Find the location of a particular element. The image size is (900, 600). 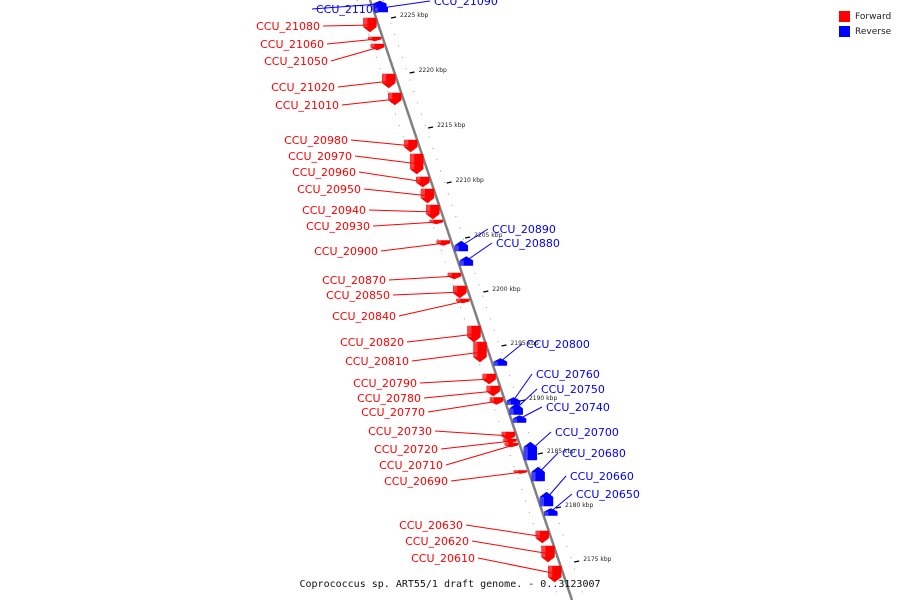

gene-label: CCU_21050 is located at coordinates (296, 61).